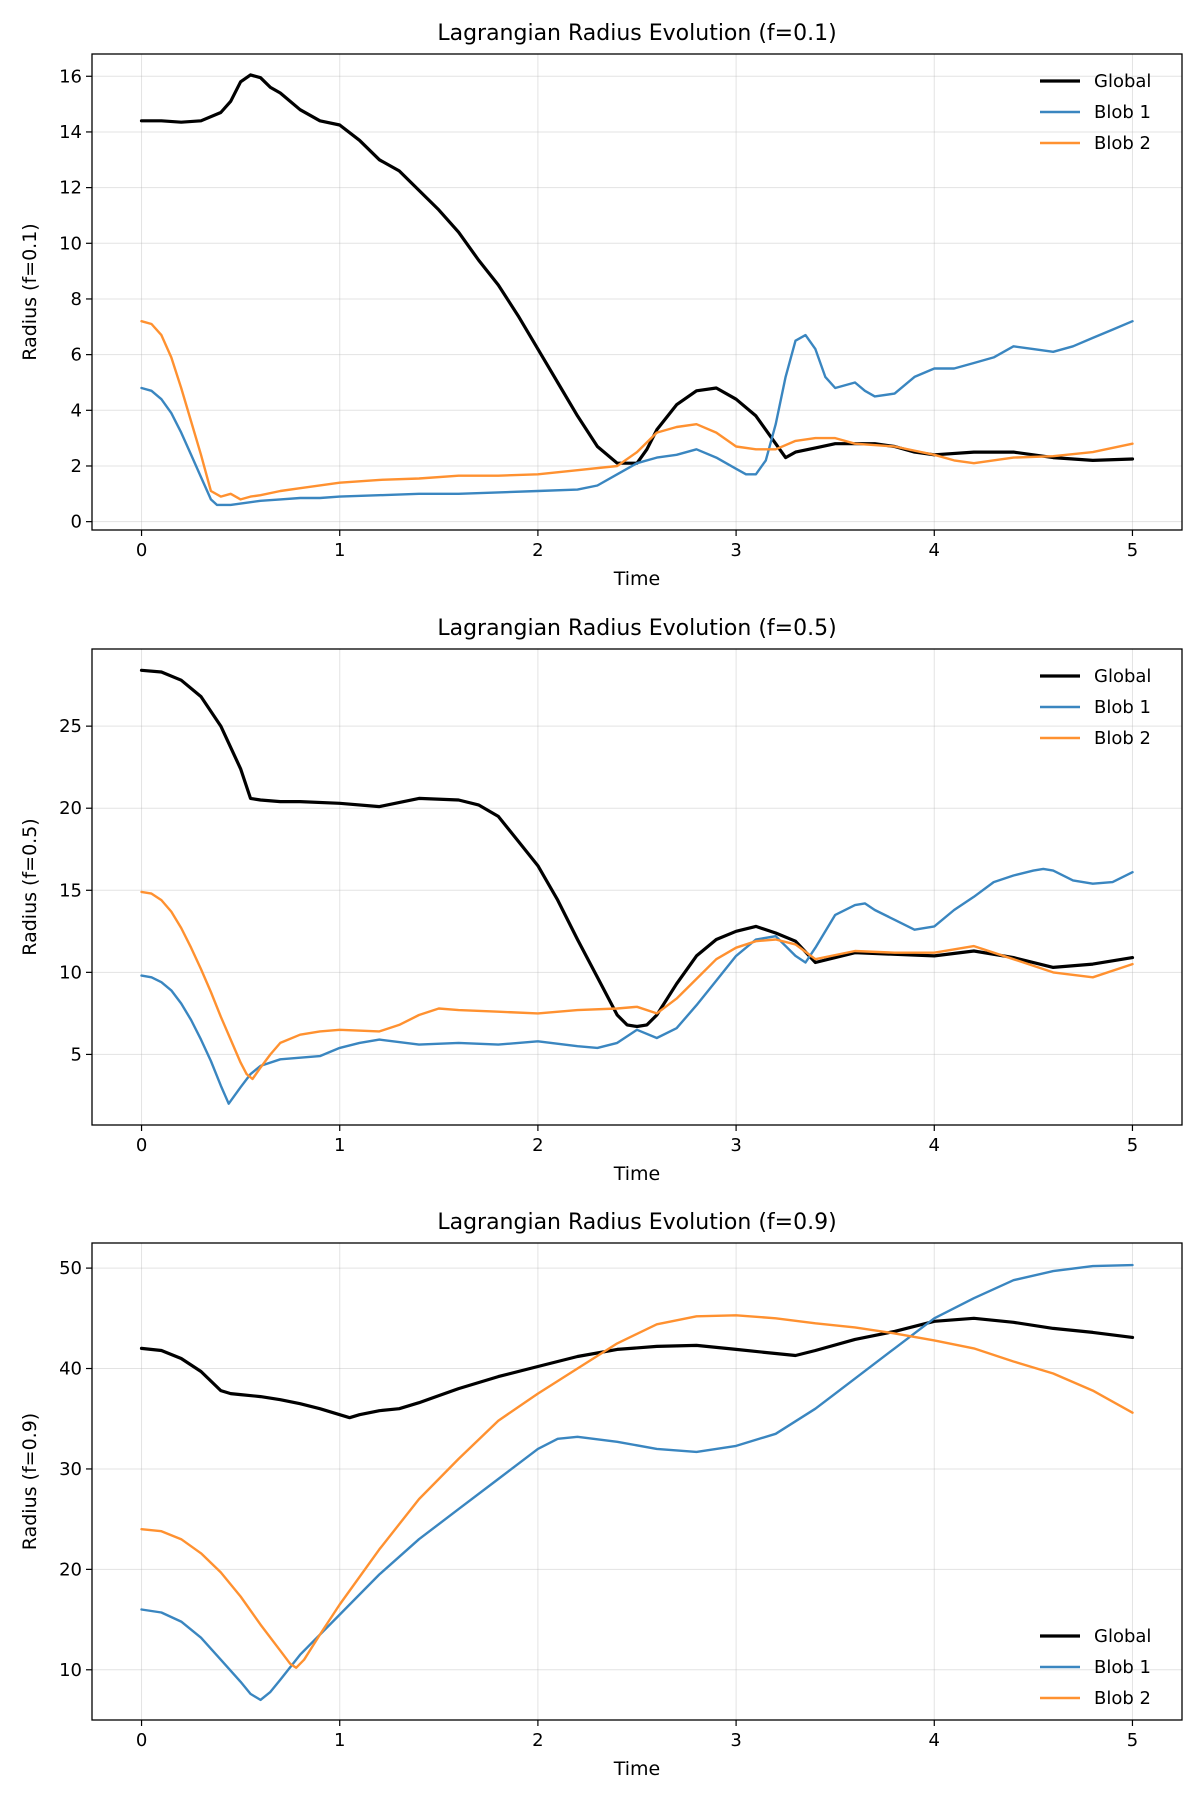 The height and width of the screenshot is (1800, 1200). I want to click on chart-title: Lagrangian Radius Evolution (f=0.5), so click(636, 628).